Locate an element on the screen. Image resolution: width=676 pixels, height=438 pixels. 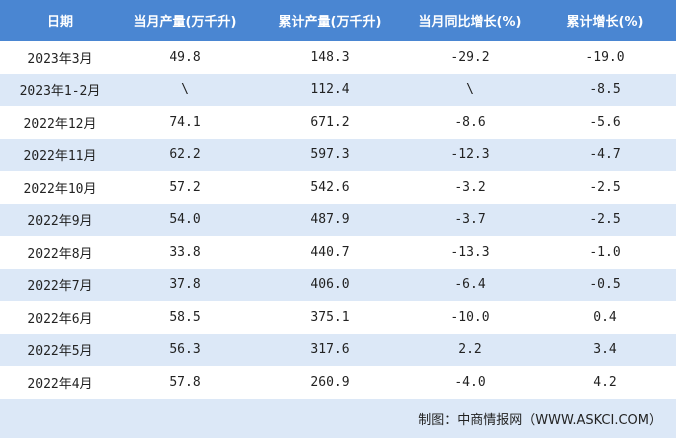
value-cell: 406.0 is located at coordinates (330, 285).